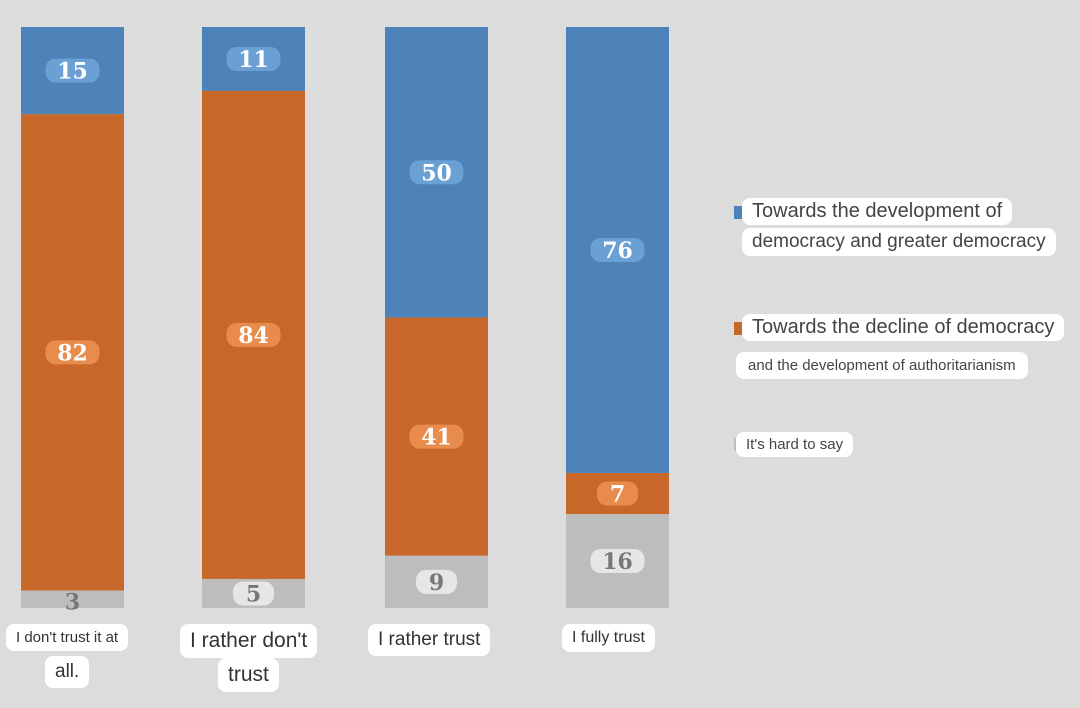 This screenshot has width=1080, height=708. What do you see at coordinates (429, 640) in the screenshot?
I see `category-label-3: I rather trust` at bounding box center [429, 640].